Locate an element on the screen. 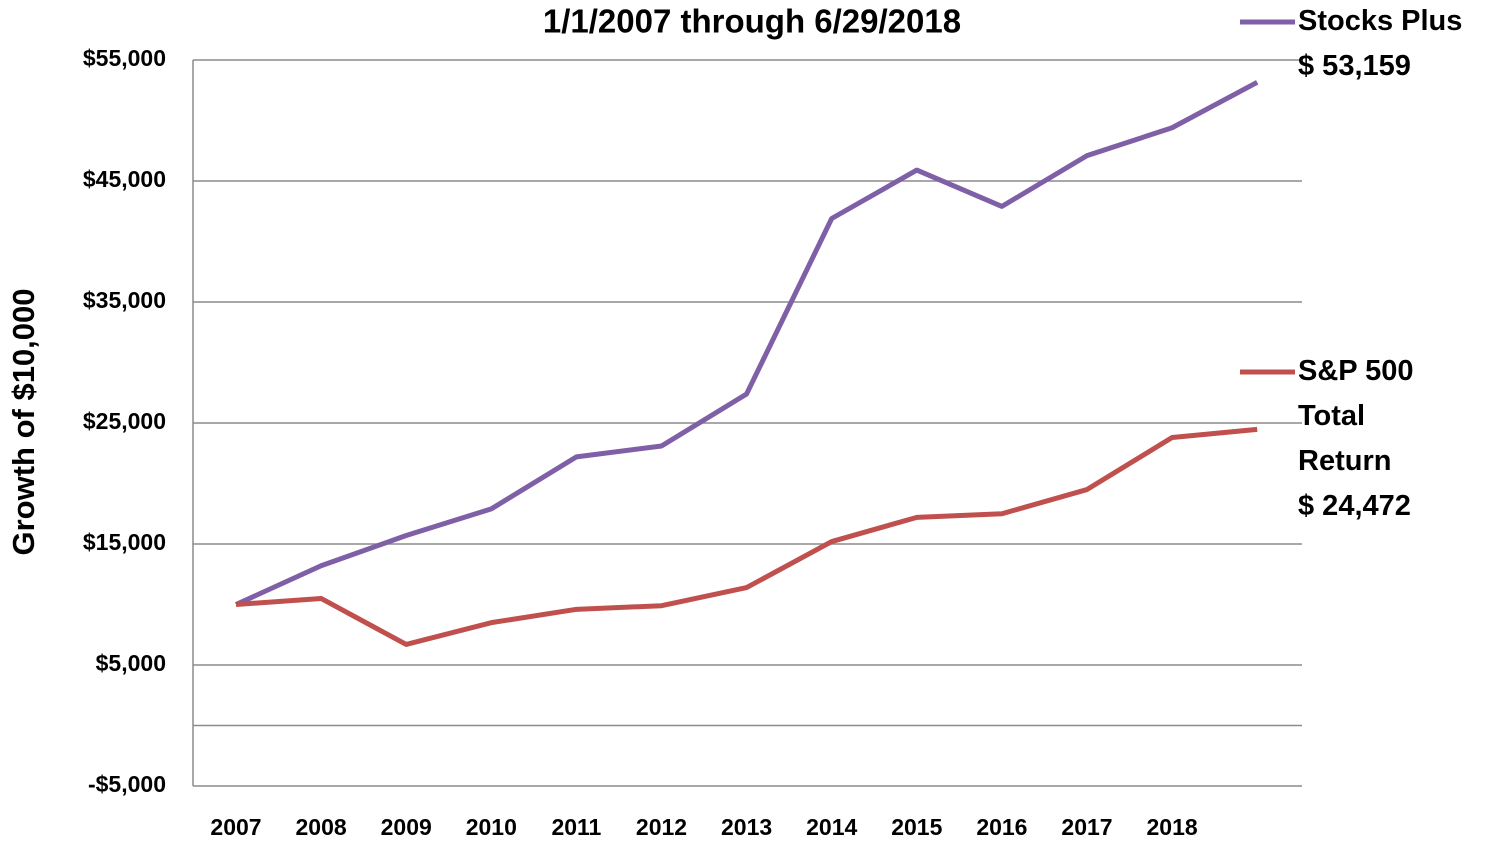  legend-label: Stocks Plus is located at coordinates (1380, 21).